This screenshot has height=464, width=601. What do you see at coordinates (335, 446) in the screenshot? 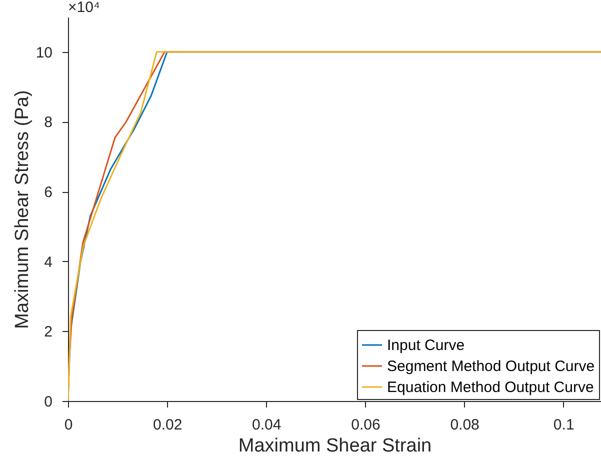
I see `x-axis-title: Maximum Shear Strain` at bounding box center [335, 446].